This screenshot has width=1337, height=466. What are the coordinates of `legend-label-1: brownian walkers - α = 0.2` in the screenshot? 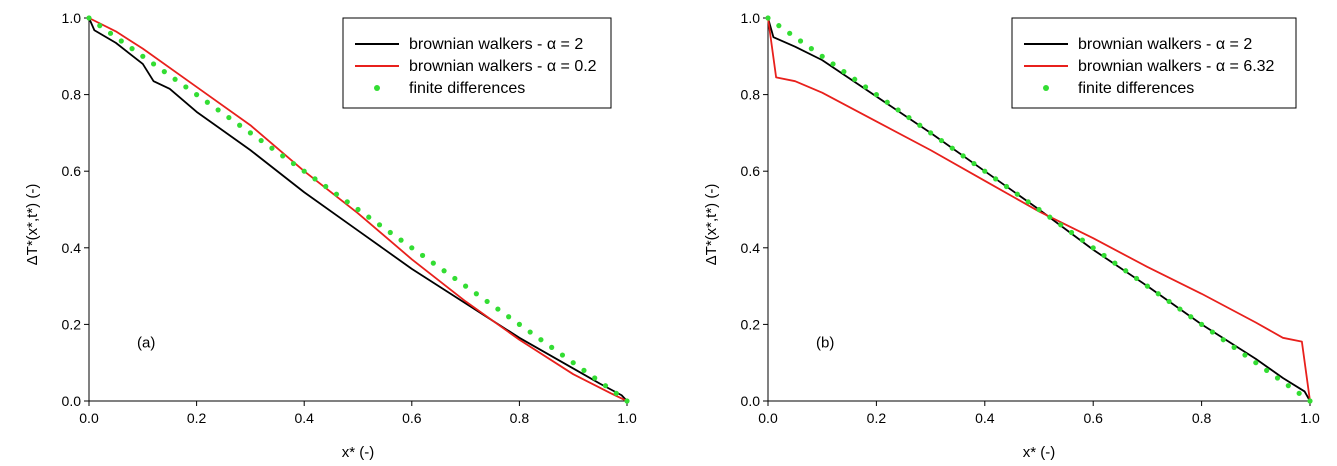 It's located at (503, 66).